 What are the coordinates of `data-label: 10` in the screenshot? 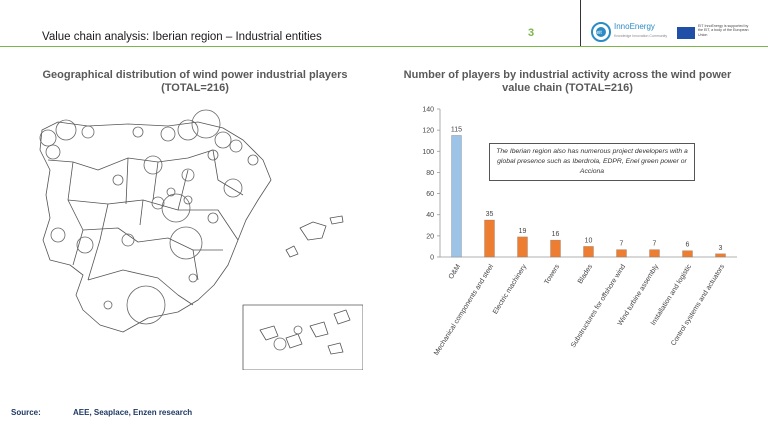 It's located at (589, 240).